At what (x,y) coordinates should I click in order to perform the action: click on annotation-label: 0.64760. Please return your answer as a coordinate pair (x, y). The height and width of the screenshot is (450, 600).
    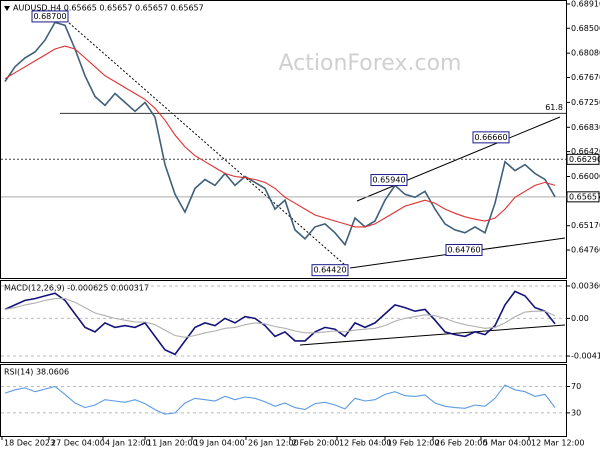
    Looking at the image, I should click on (463, 250).